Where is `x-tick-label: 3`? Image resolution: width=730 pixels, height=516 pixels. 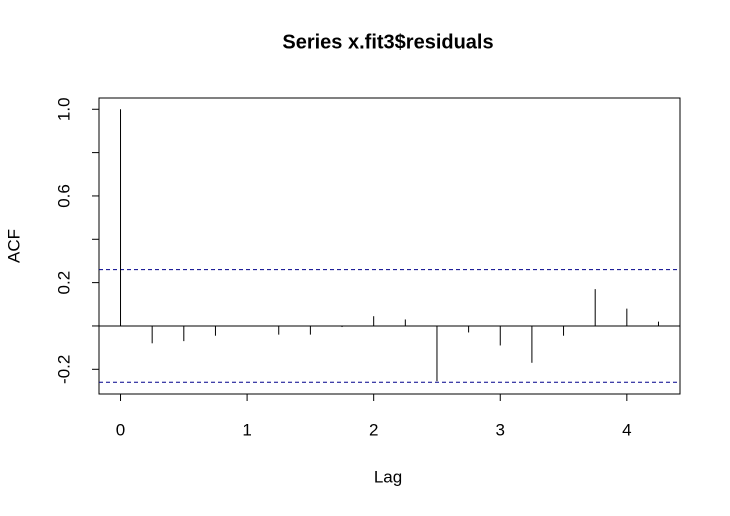 x-tick-label: 3 is located at coordinates (500, 429).